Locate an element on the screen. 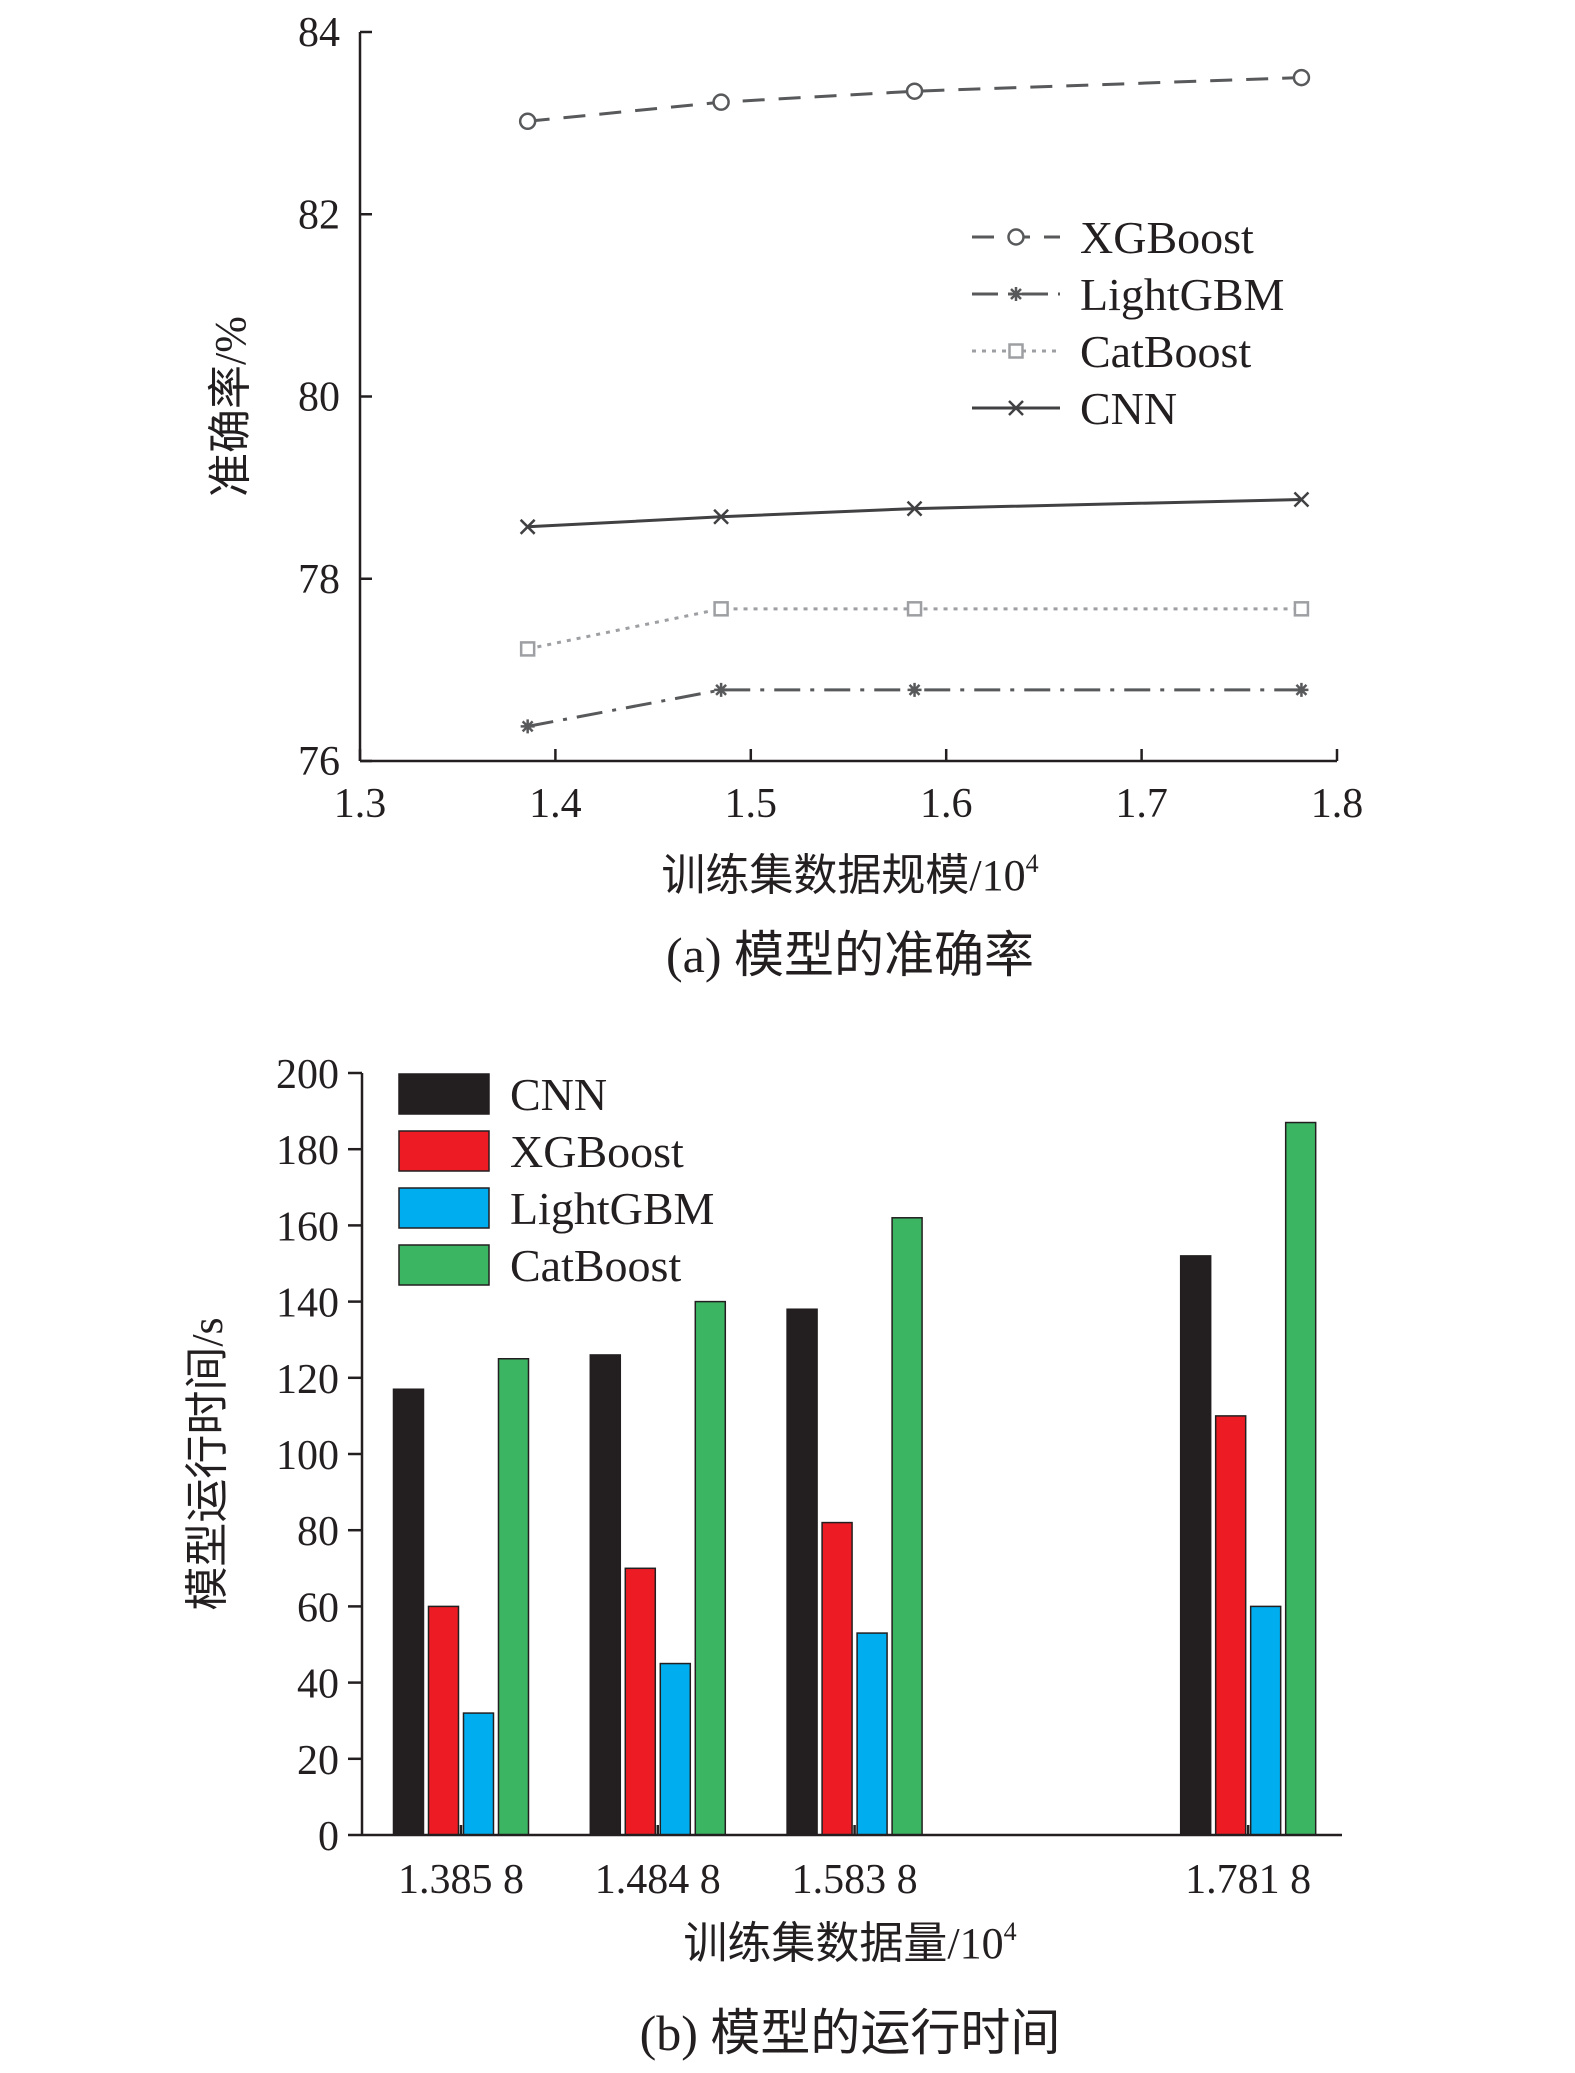 Image resolution: width=1575 pixels, height=2073 pixels. y-tick-label: 160 is located at coordinates (307, 1227).